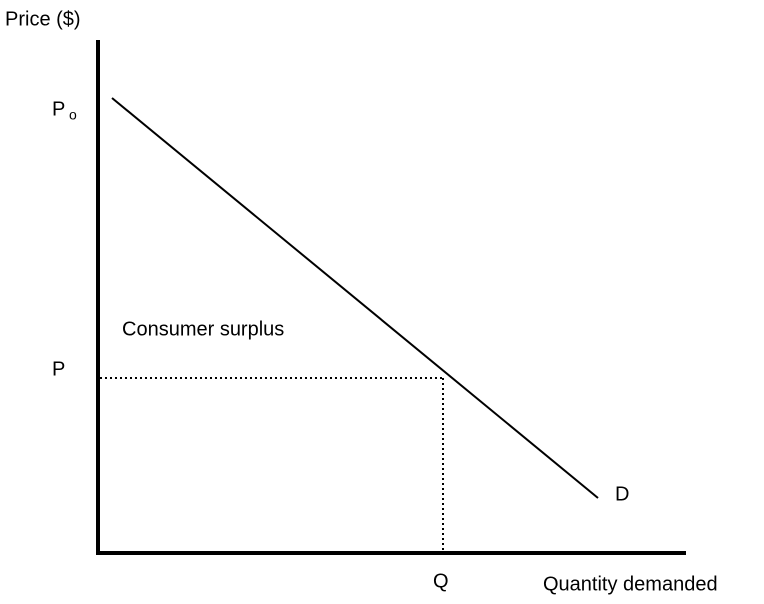 The width and height of the screenshot is (764, 604). I want to click on initial-price-subscript: o, so click(73, 115).